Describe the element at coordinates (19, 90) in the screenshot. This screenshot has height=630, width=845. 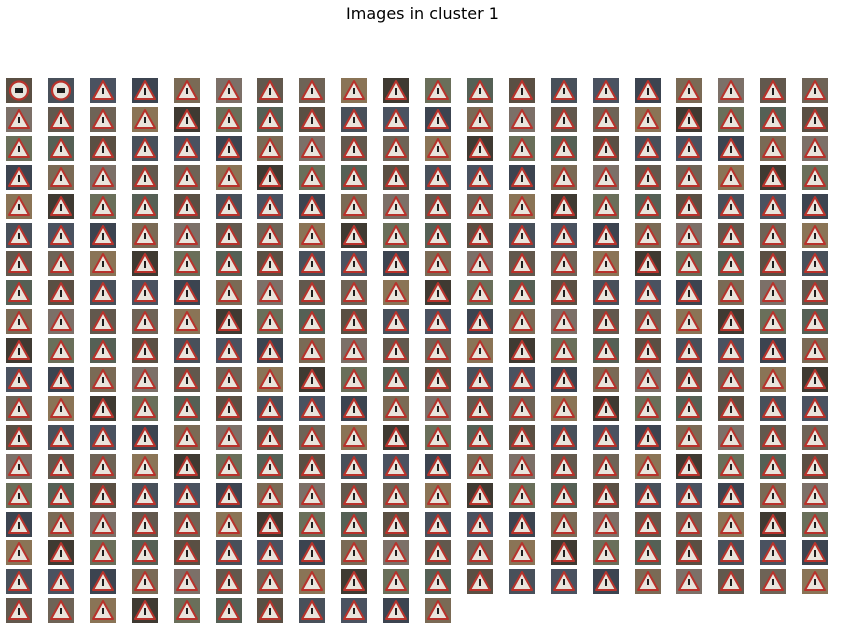
I see `speed-limit-sign-thumbnail` at that location.